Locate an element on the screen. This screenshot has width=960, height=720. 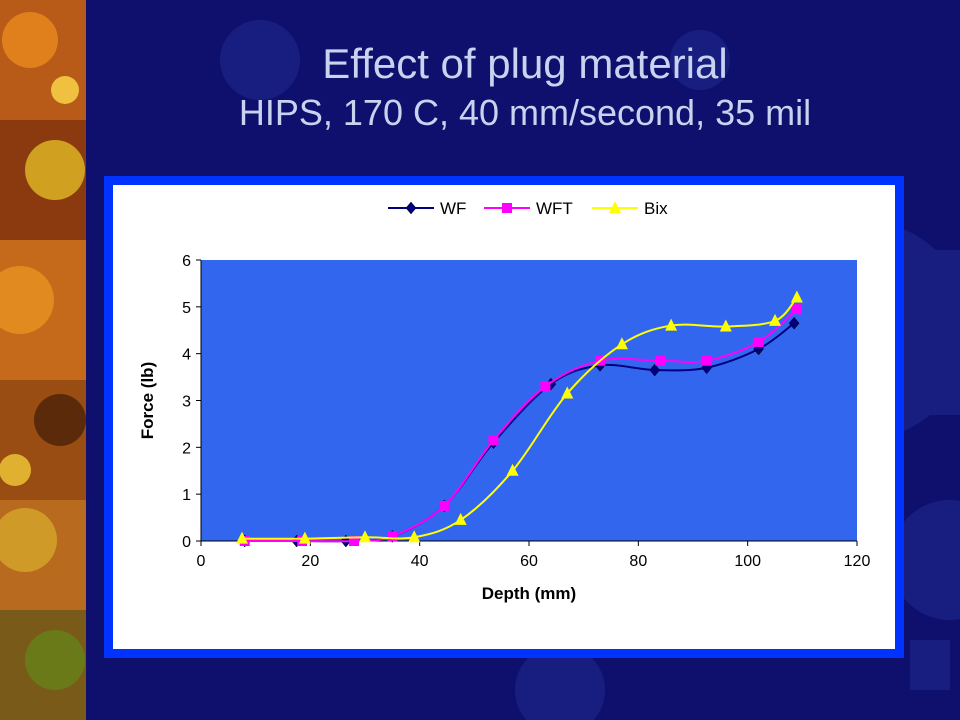
x-tick-label: 40 is located at coordinates (420, 561).